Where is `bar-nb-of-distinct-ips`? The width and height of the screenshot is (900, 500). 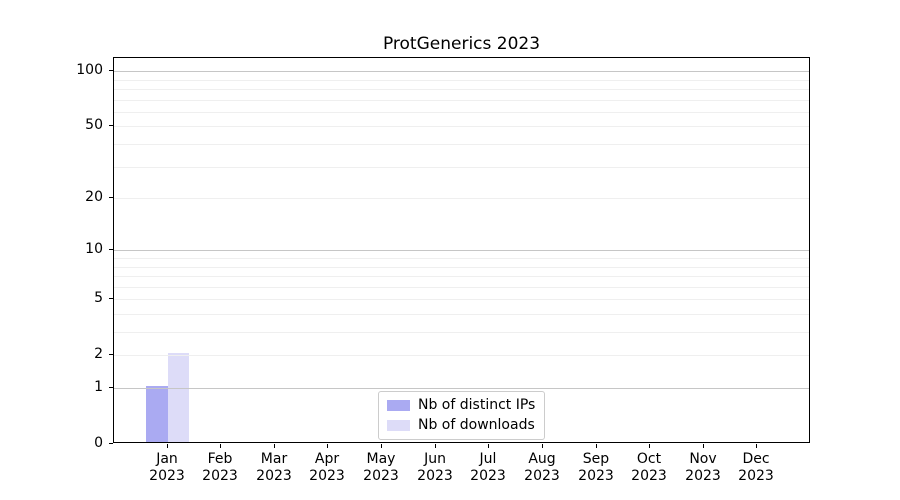 bar-nb-of-distinct-ips is located at coordinates (157, 414).